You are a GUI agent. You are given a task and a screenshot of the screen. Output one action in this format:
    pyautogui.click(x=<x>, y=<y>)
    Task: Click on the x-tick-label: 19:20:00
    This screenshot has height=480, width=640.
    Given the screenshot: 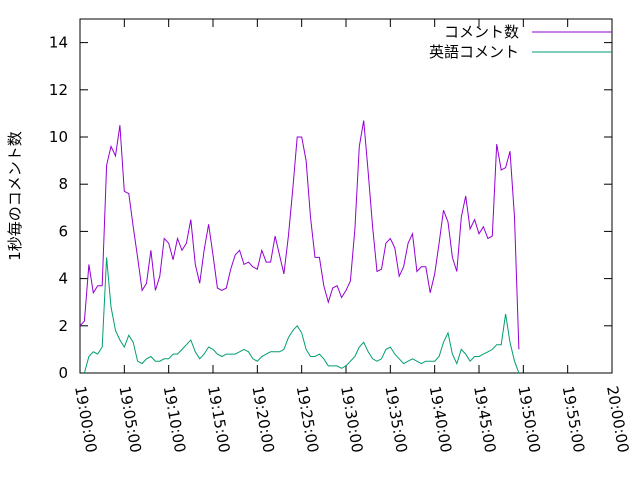 What is the action you would take?
    pyautogui.click(x=262, y=419)
    